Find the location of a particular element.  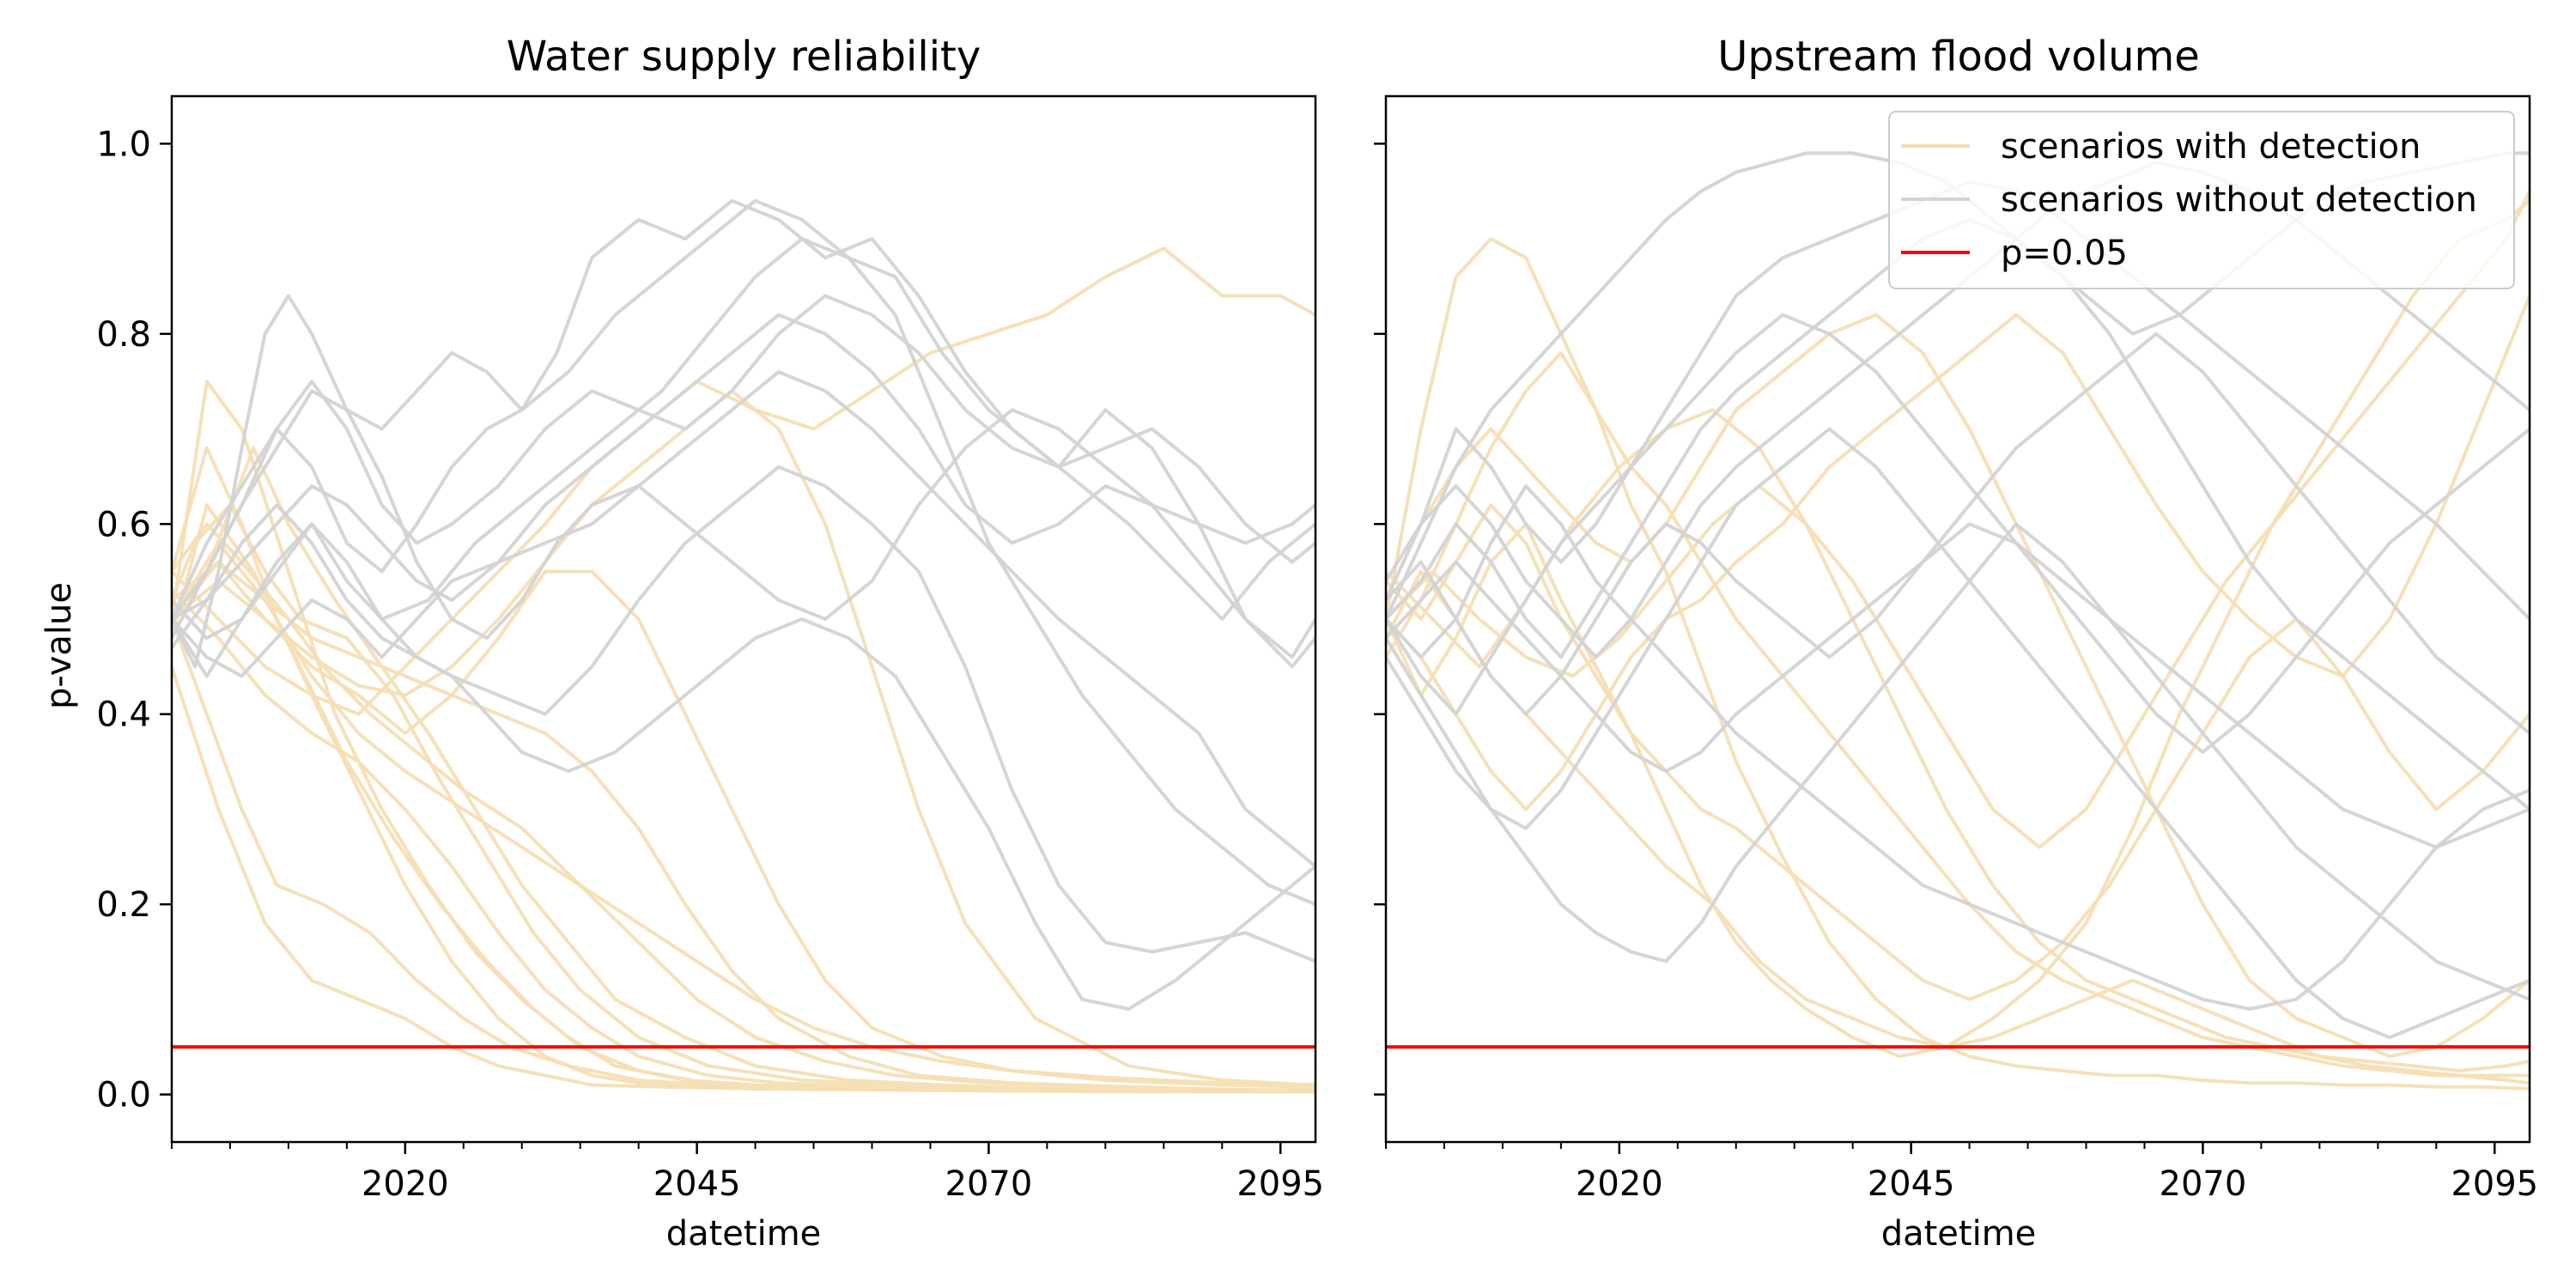

y-tick-label: 0.8 is located at coordinates (123, 335).